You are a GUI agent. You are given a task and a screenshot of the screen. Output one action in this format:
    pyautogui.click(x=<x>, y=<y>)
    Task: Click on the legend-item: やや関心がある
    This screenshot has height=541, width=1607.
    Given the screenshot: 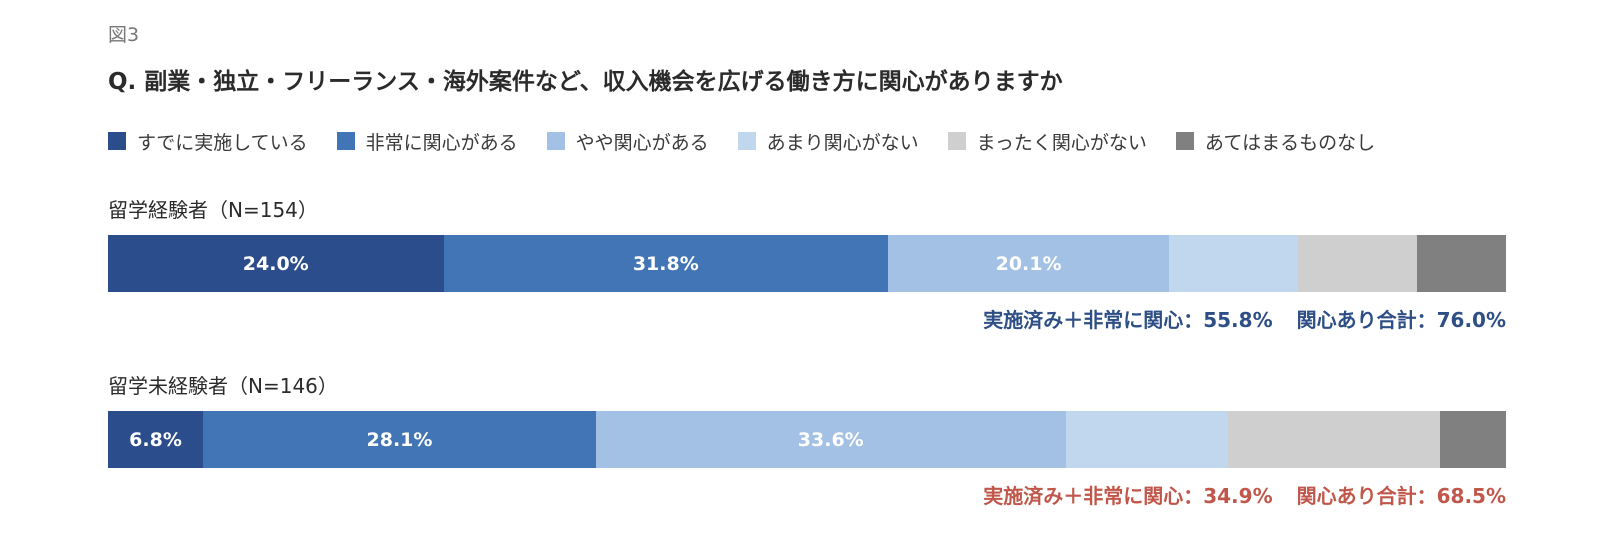 What is the action you would take?
    pyautogui.click(x=627, y=141)
    